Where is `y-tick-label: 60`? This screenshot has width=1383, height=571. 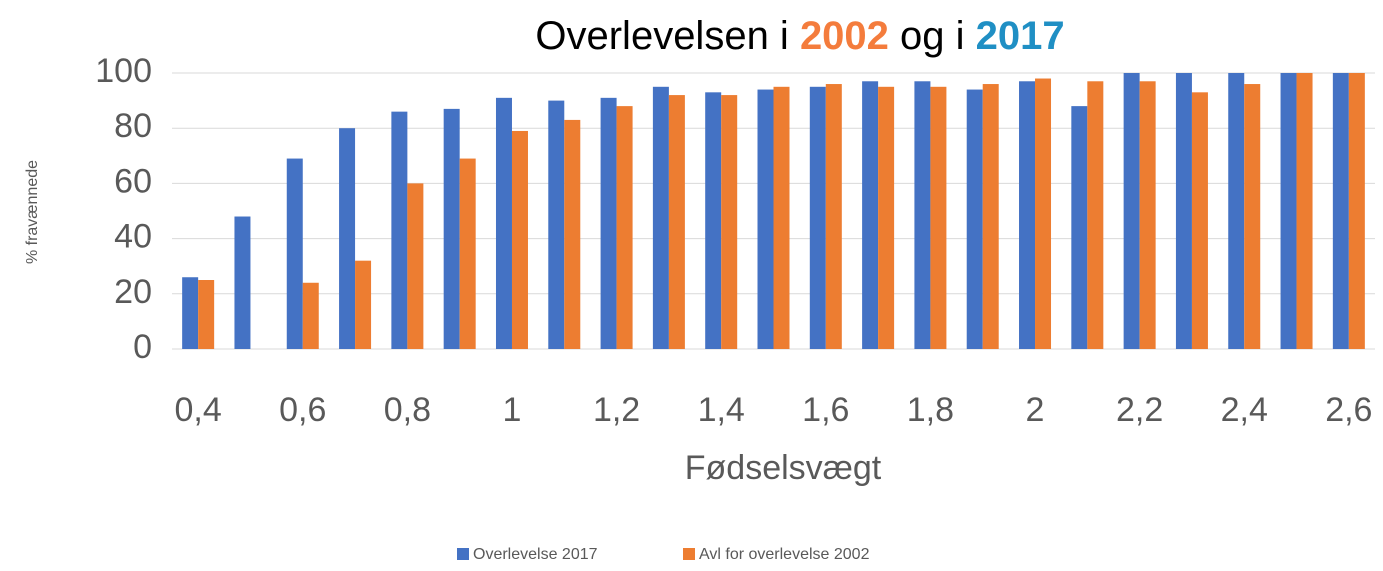
y-tick-label: 60 is located at coordinates (133, 181).